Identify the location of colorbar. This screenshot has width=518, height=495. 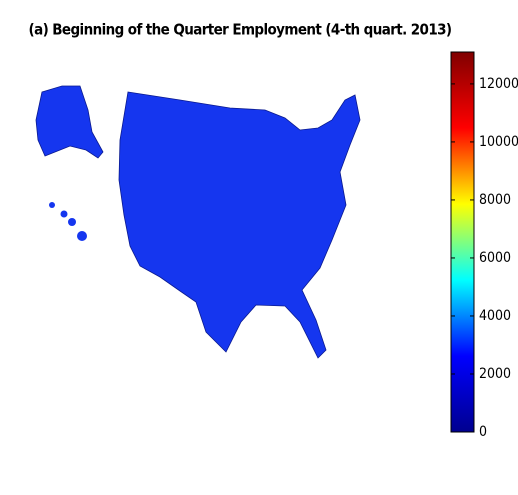
(462, 242).